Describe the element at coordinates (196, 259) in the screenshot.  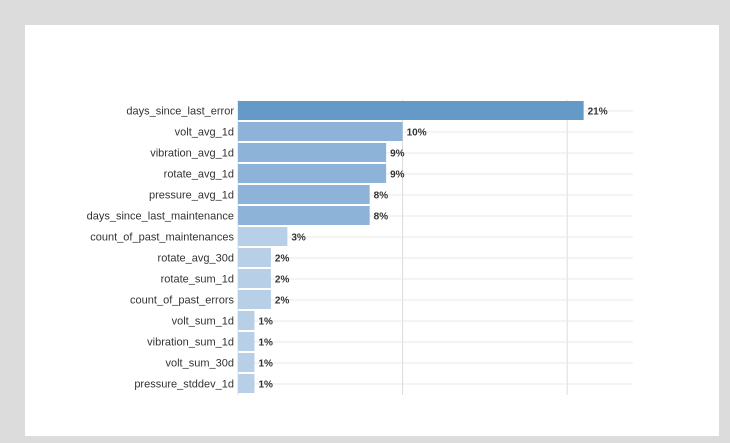
I see `category-label: rotate_avg_30d` at that location.